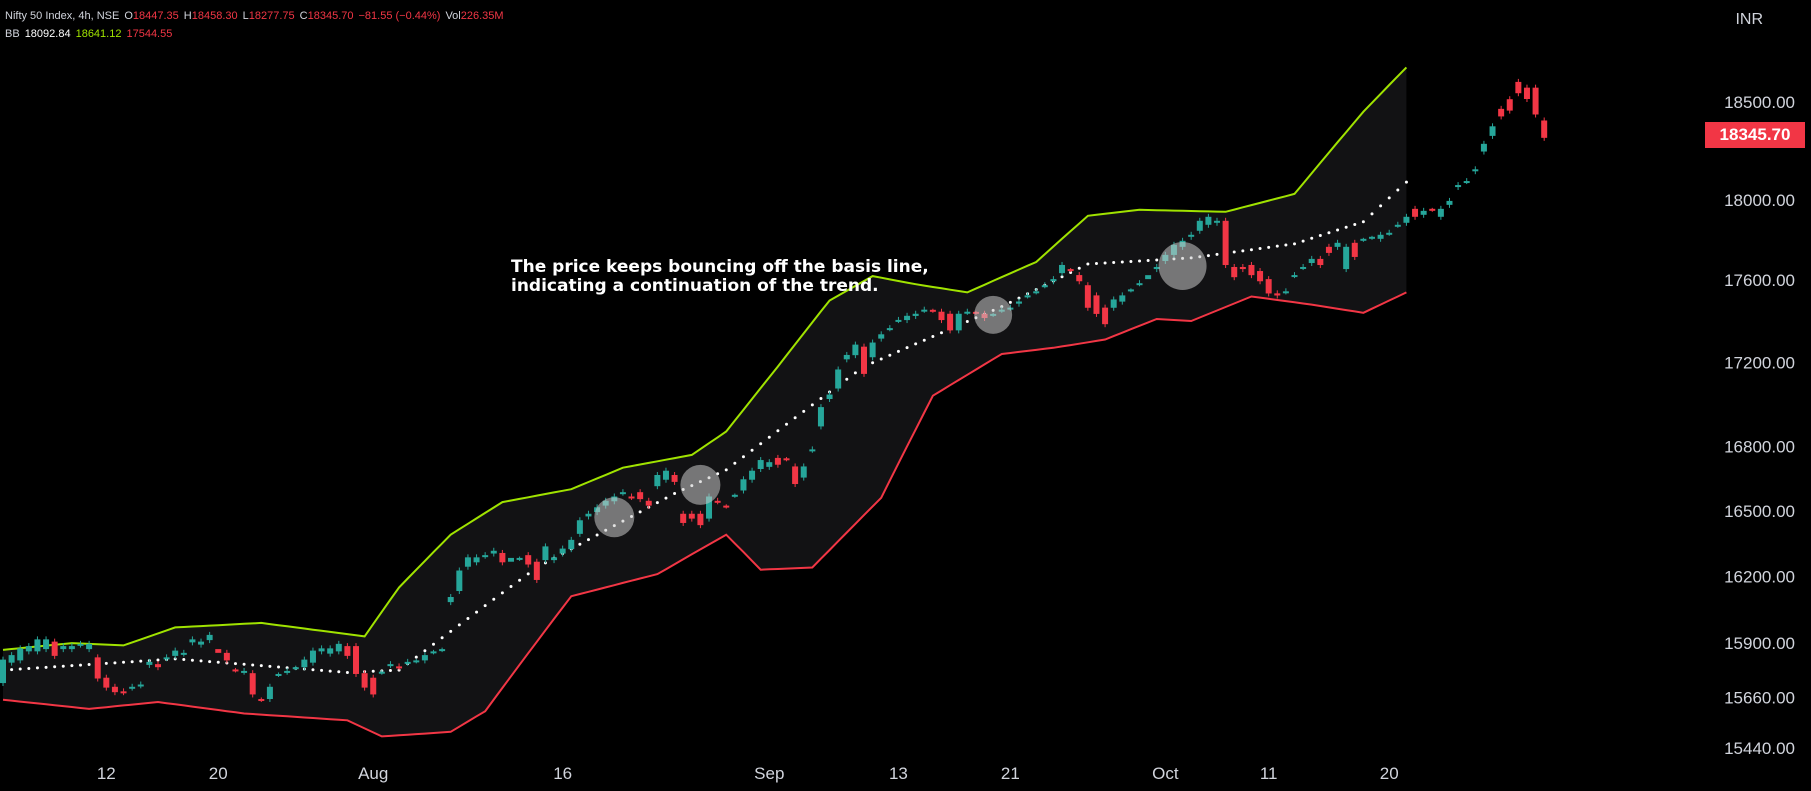  Describe the element at coordinates (993, 314) in the screenshot. I see `bounce-marker-circle` at that location.